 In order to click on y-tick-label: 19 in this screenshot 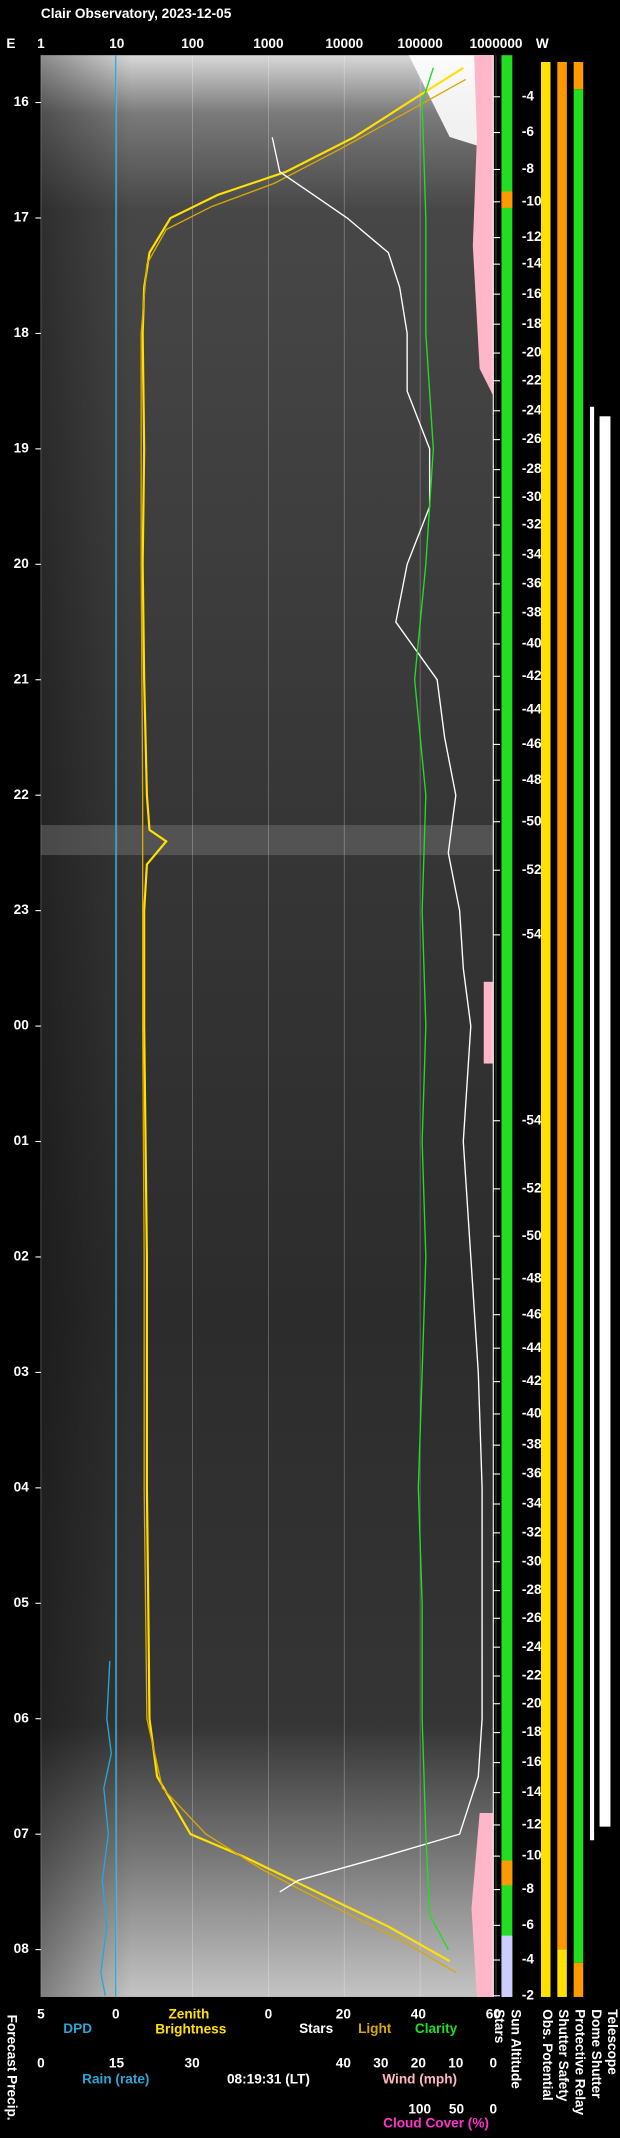, I will do `click(22, 447)`.